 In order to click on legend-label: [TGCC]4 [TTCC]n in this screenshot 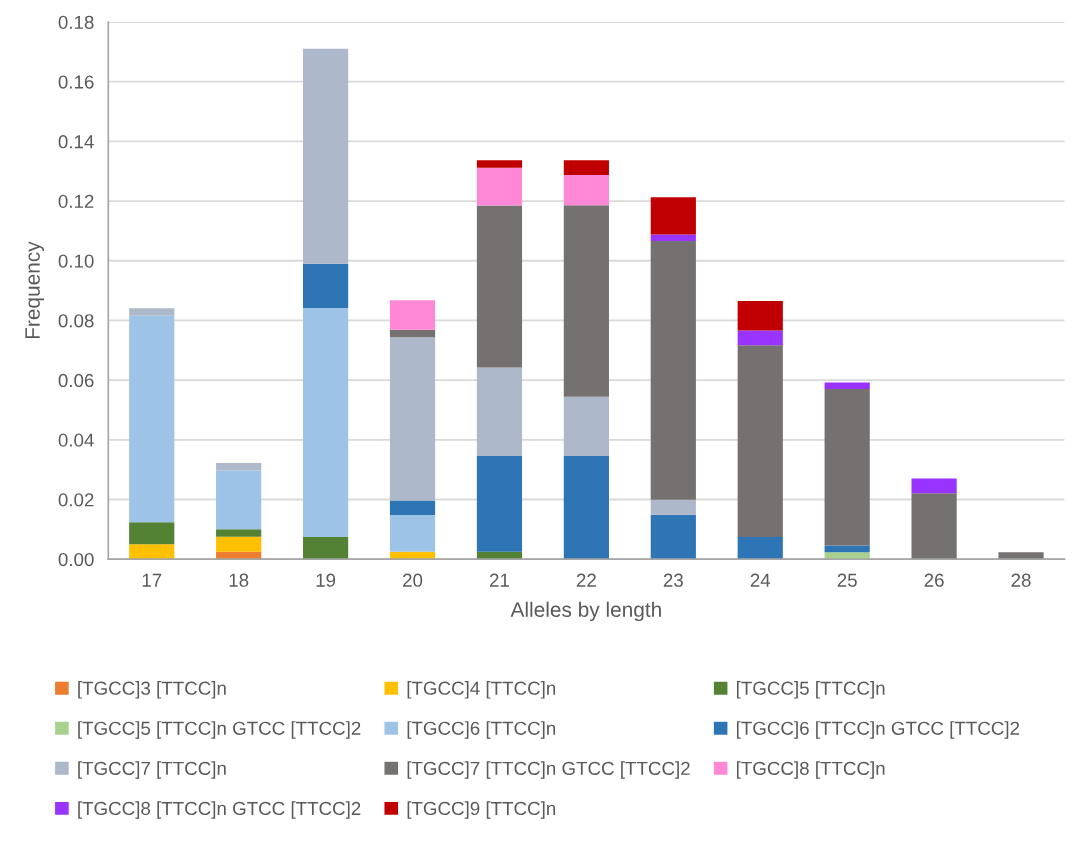, I will do `click(481, 690)`.